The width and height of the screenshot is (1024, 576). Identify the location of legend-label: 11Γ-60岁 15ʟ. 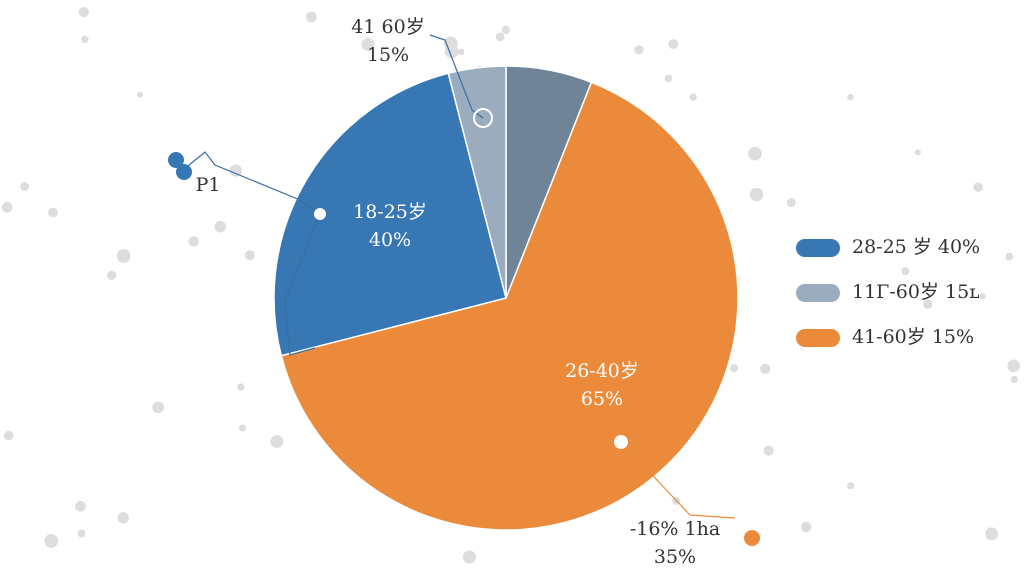
(916, 292).